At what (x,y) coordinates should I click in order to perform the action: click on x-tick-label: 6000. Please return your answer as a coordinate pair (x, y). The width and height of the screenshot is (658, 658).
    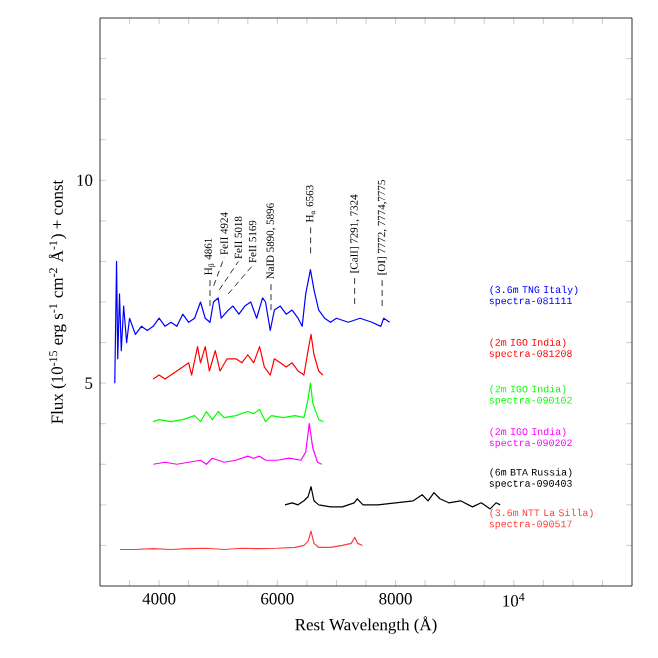
    Looking at the image, I should click on (277, 599).